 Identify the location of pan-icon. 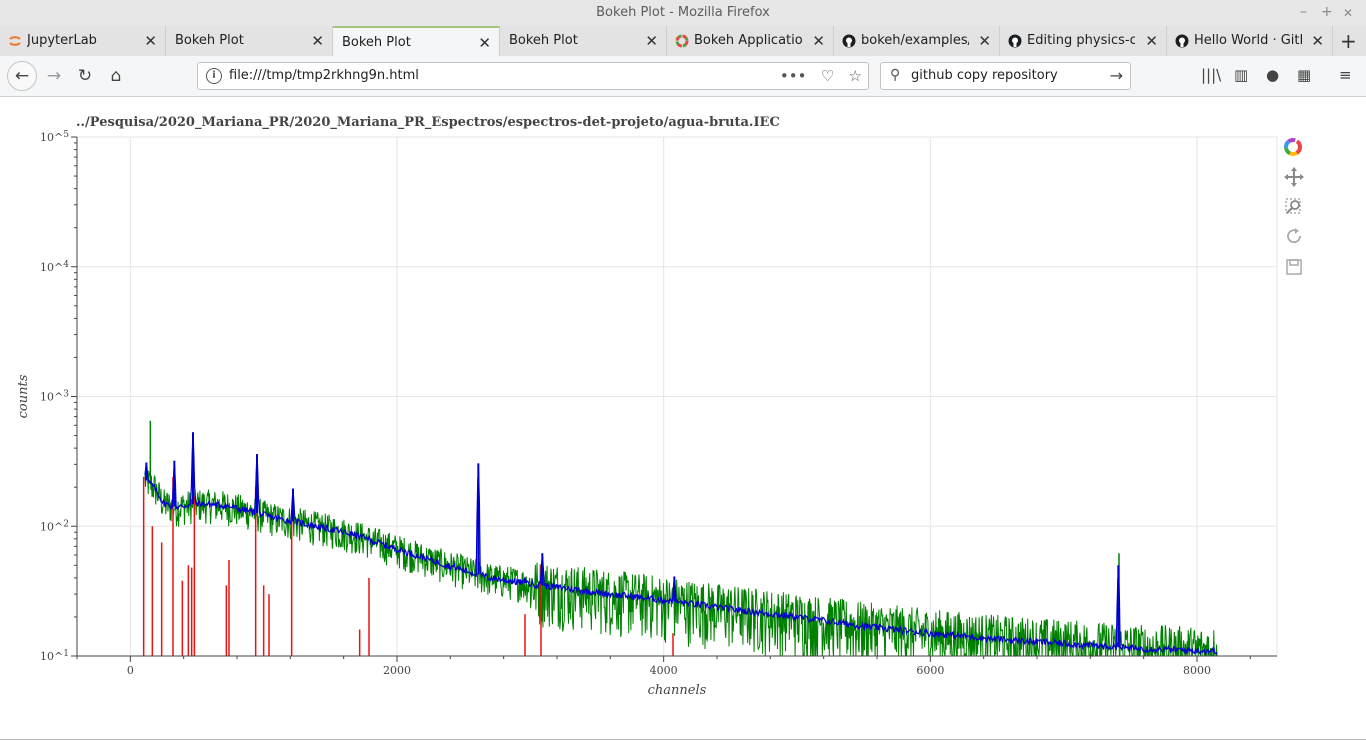
(1294, 177).